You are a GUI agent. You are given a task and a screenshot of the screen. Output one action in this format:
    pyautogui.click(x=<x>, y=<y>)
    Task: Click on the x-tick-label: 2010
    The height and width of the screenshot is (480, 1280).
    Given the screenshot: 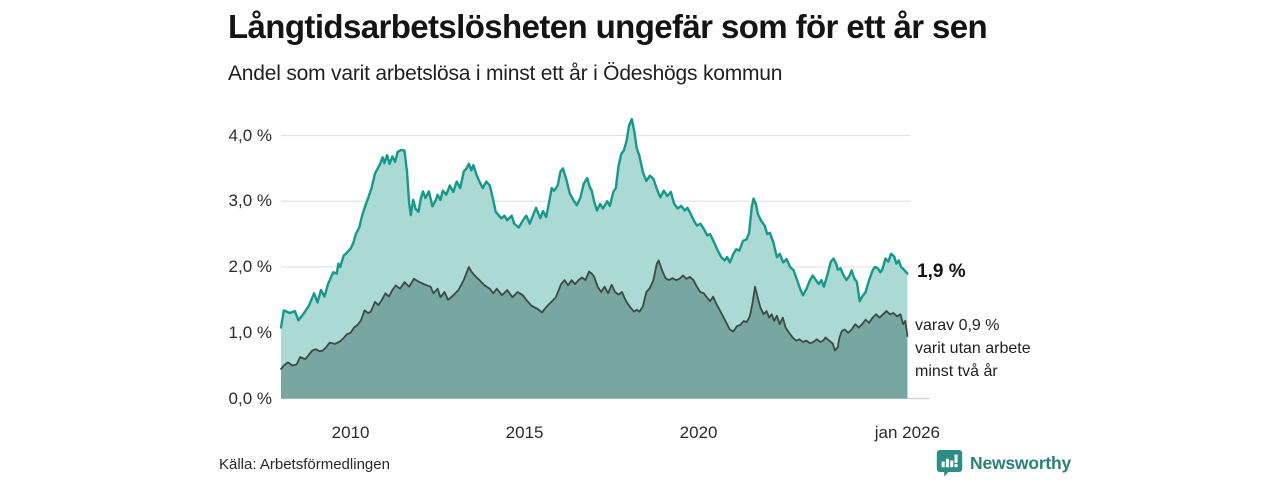 What is the action you would take?
    pyautogui.click(x=350, y=432)
    